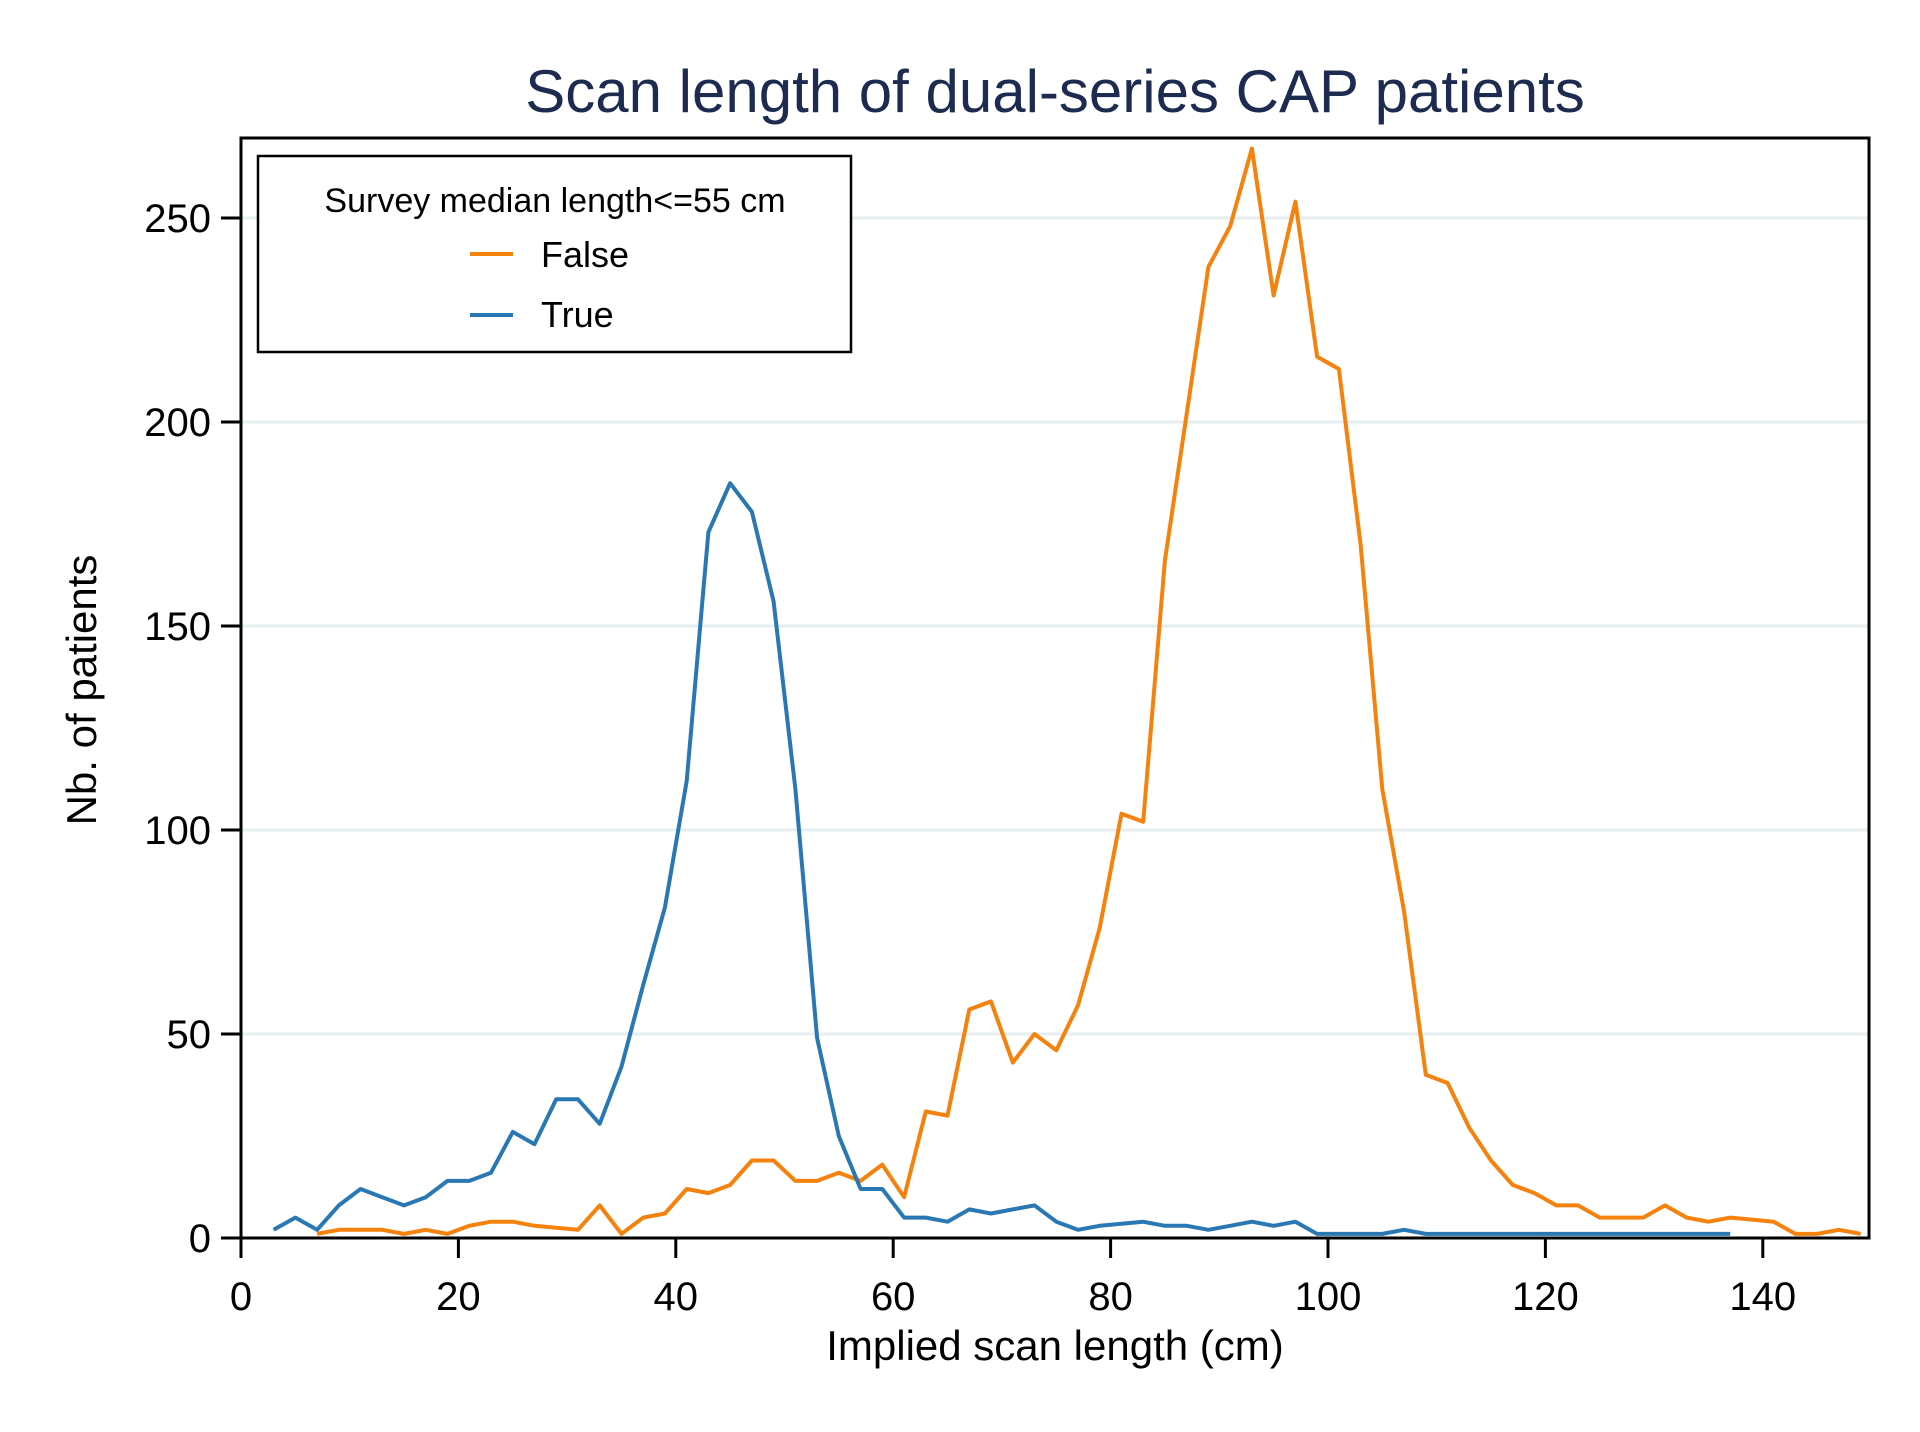 The width and height of the screenshot is (1920, 1432). What do you see at coordinates (177, 627) in the screenshot?
I see `y-tick-label: 150` at bounding box center [177, 627].